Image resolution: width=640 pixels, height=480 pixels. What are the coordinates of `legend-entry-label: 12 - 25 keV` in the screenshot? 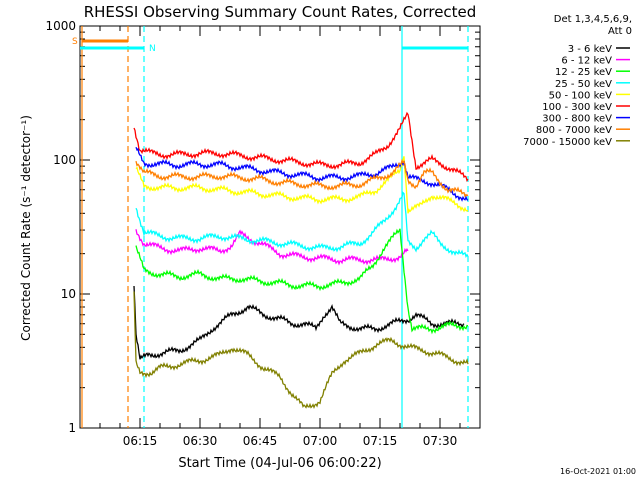 It's located at (583, 72).